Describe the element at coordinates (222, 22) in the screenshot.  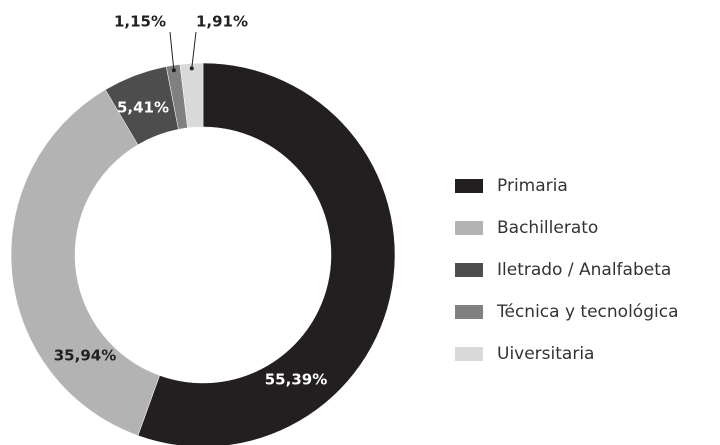
I see `data-label: 1,91%` at that location.